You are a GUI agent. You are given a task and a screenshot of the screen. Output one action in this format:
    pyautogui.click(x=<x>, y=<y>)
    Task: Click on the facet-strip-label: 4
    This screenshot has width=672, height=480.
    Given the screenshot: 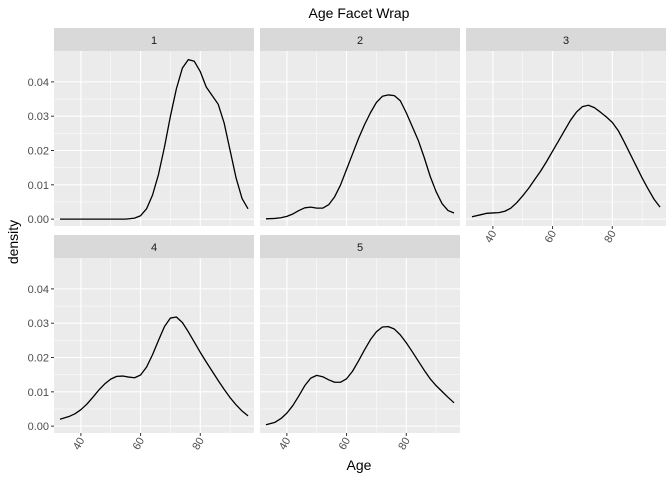 What is the action you would take?
    pyautogui.click(x=154, y=248)
    